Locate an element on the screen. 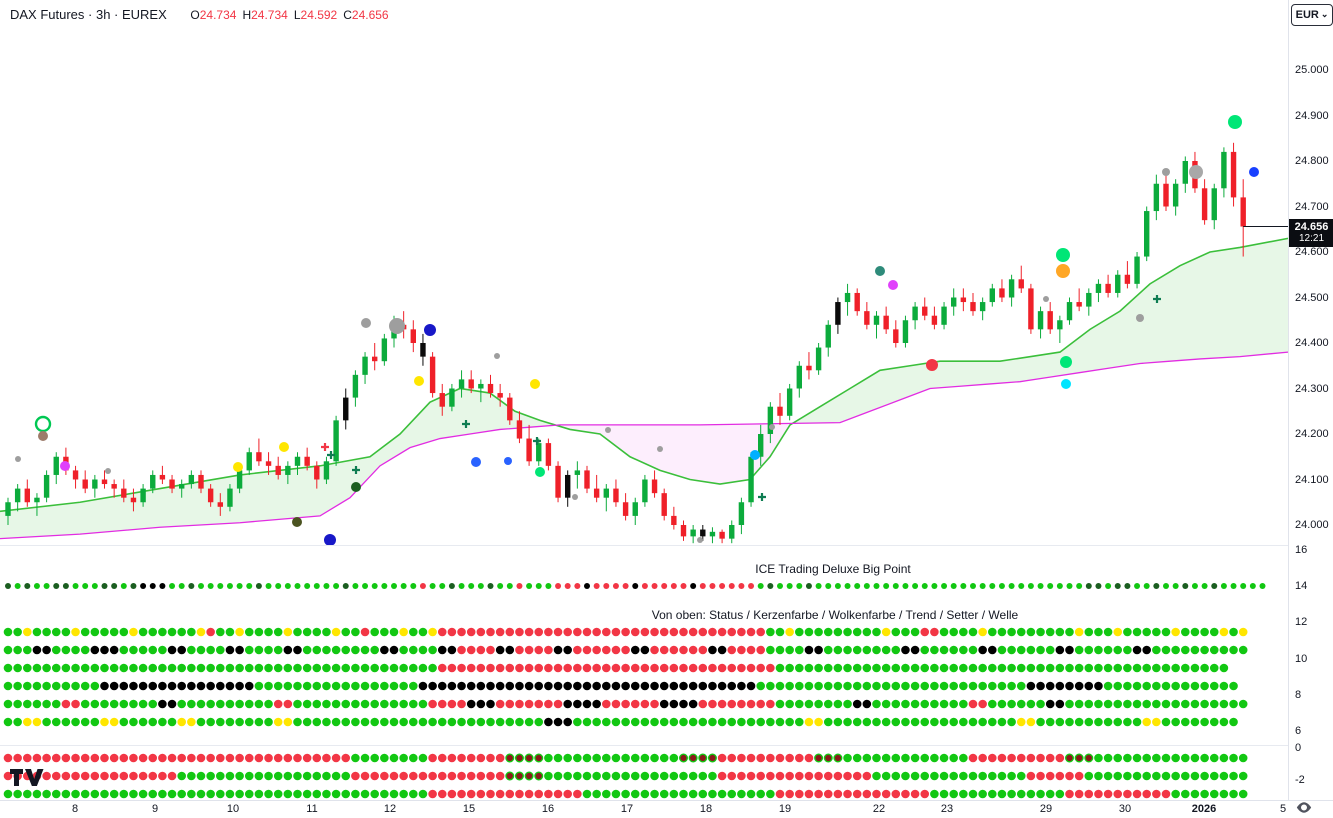  time-axis-label: 9 is located at coordinates (155, 809).